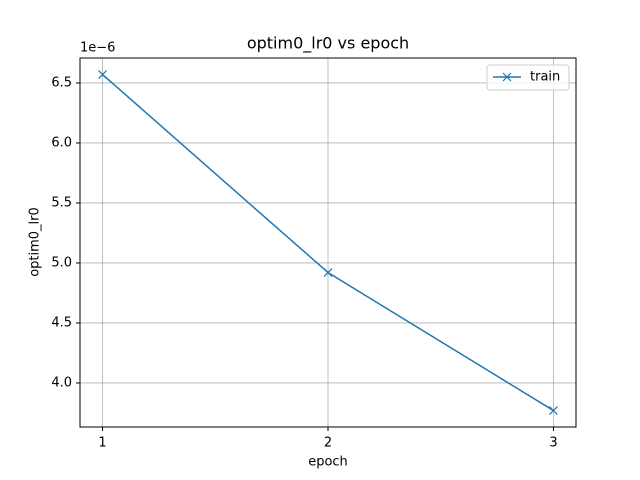 This screenshot has height=480, width=640. I want to click on y-axis-label: optim0_lr0, so click(35, 242).